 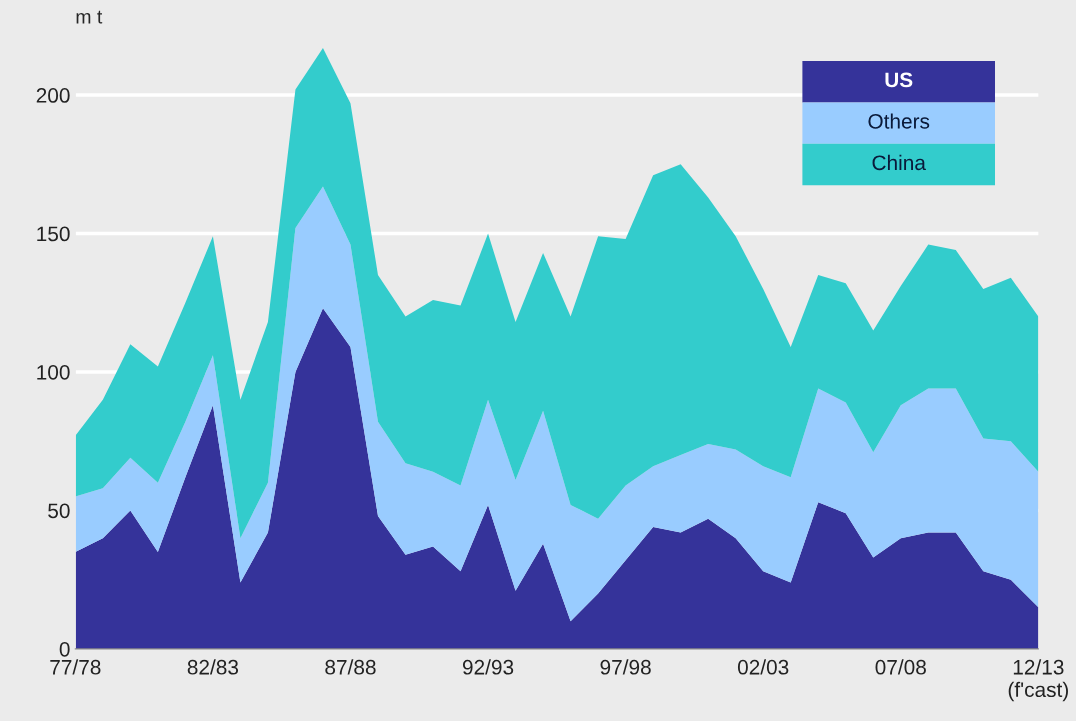 What do you see at coordinates (488, 667) in the screenshot?
I see `x-tick-label: 92/93` at bounding box center [488, 667].